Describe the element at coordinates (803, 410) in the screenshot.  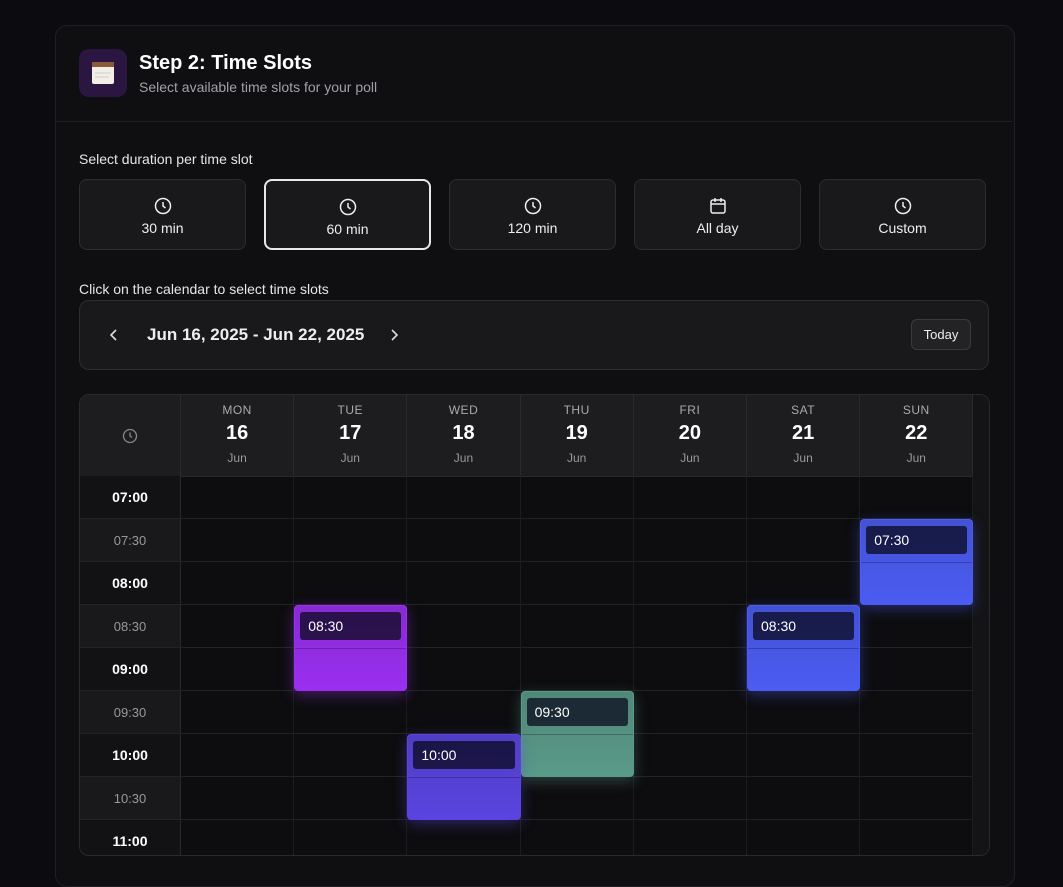
I see `weekday: SAT` at that location.